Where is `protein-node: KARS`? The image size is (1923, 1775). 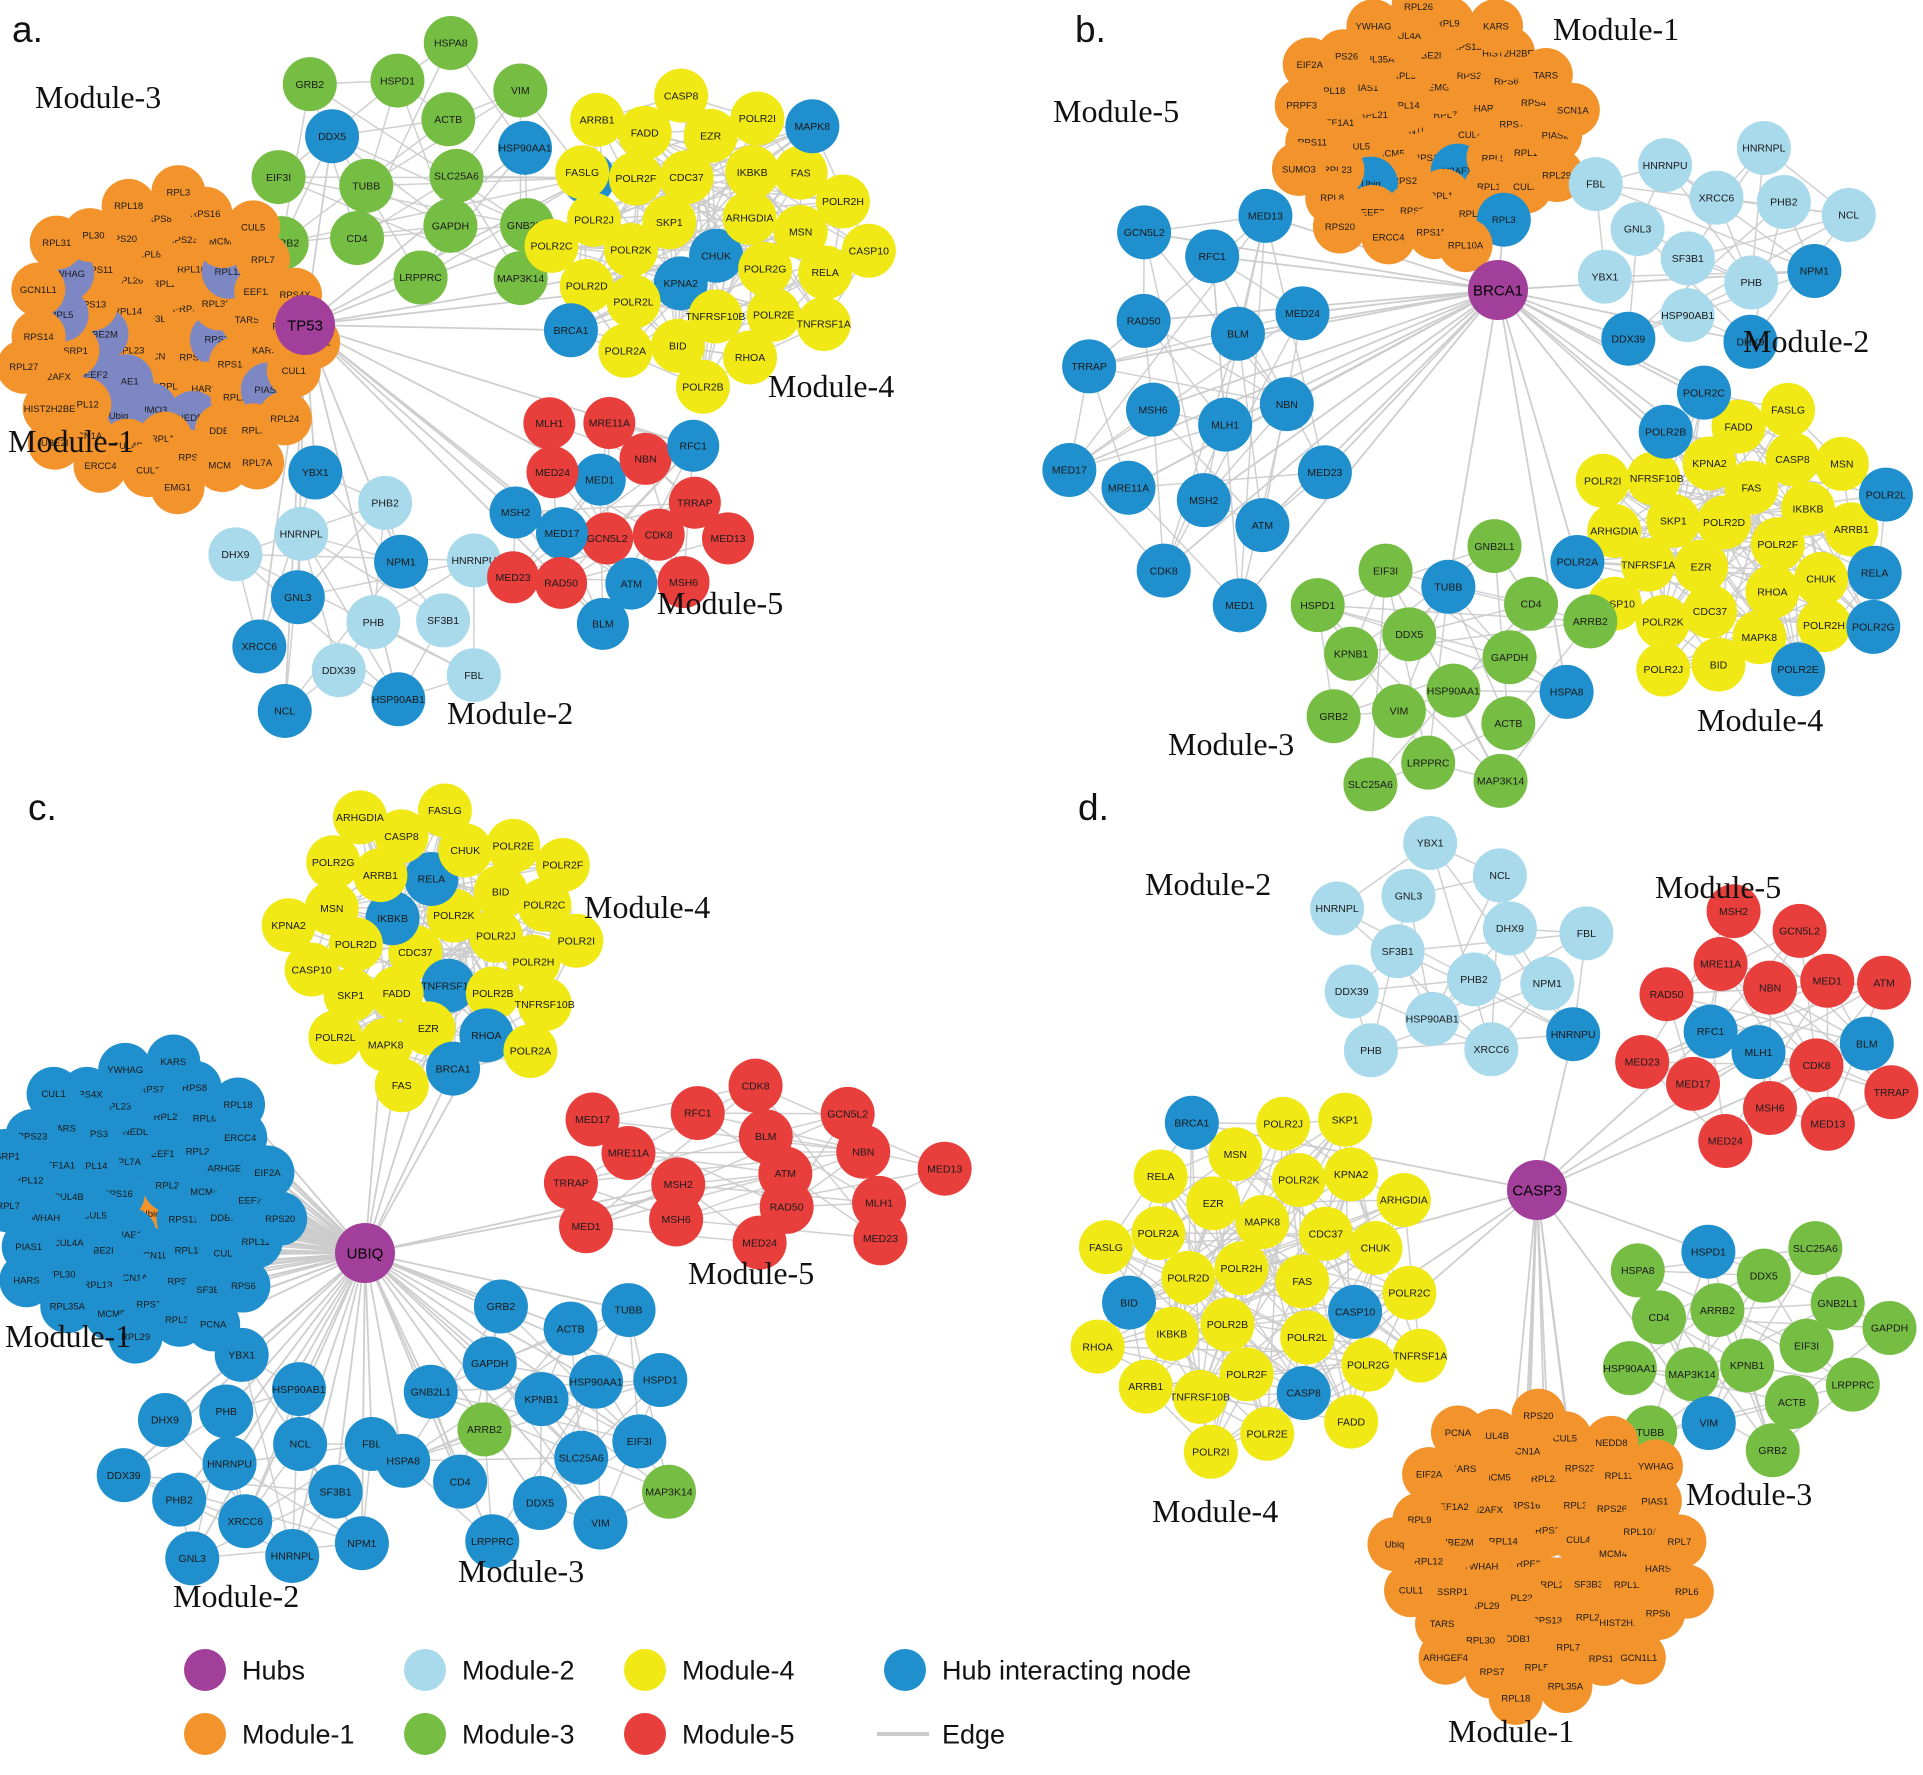
protein-node: KARS is located at coordinates (1495, 27).